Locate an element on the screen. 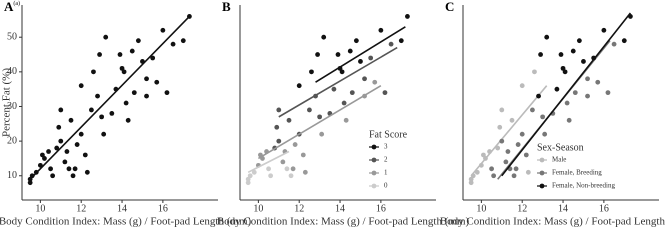 The width and height of the screenshot is (666, 240). x-tick-label: 16 is located at coordinates (163, 208).